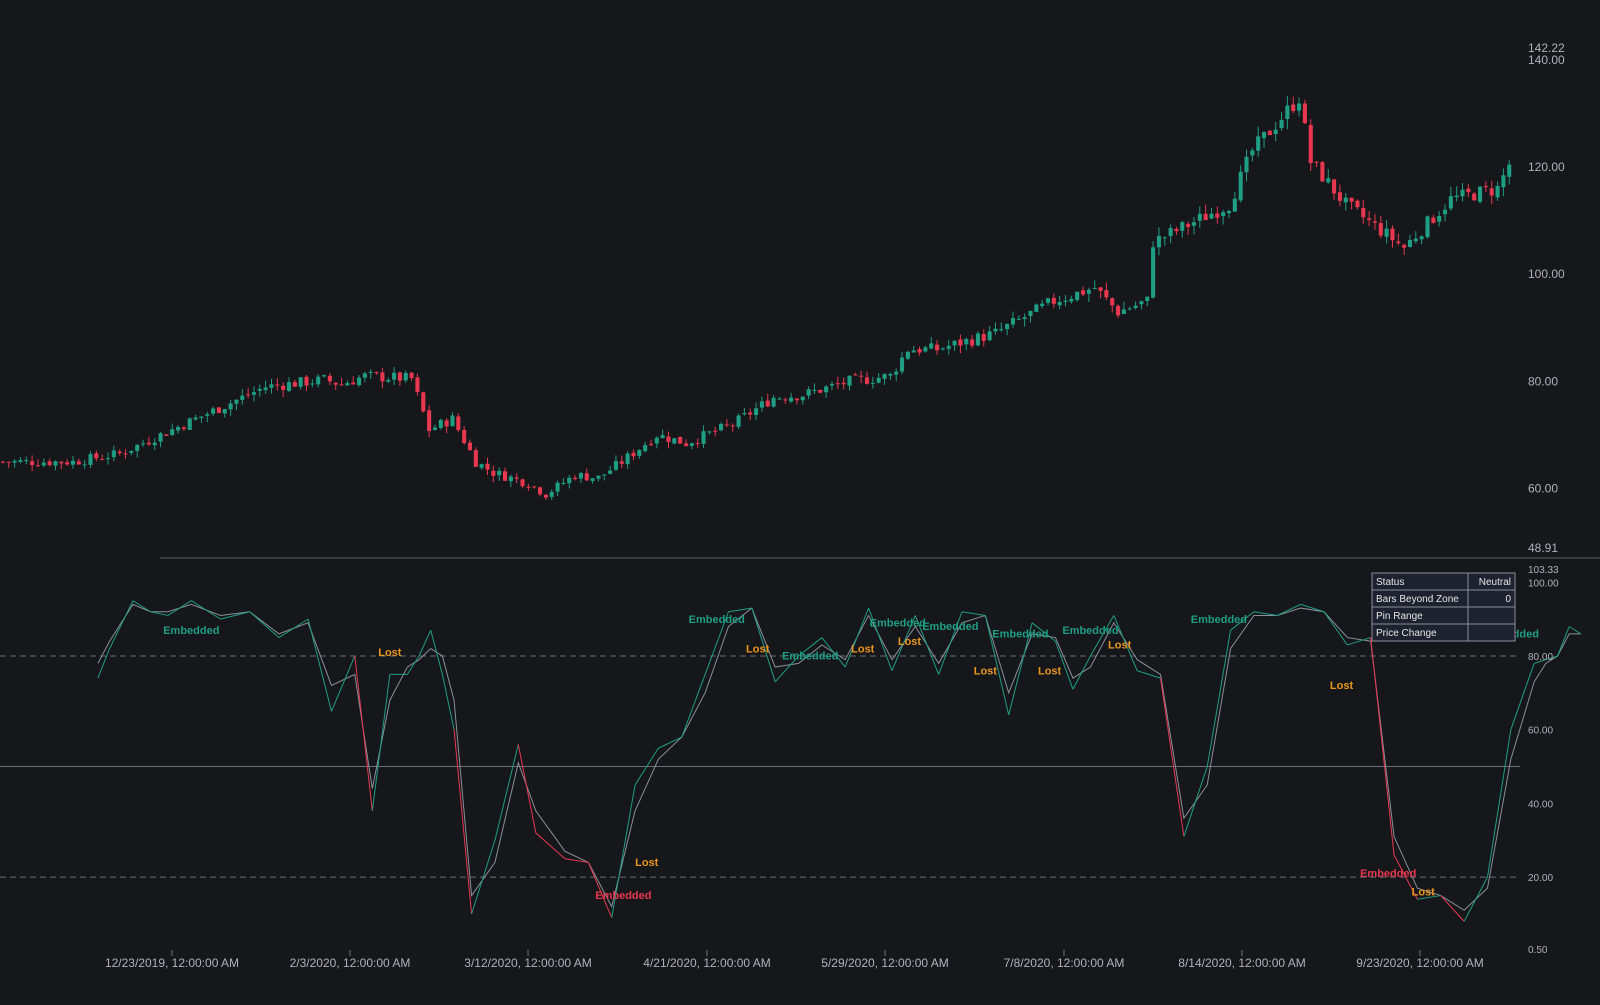 This screenshot has width=1600, height=1005. What do you see at coordinates (1540, 878) in the screenshot?
I see `osc-tick-label: 20.00` at bounding box center [1540, 878].